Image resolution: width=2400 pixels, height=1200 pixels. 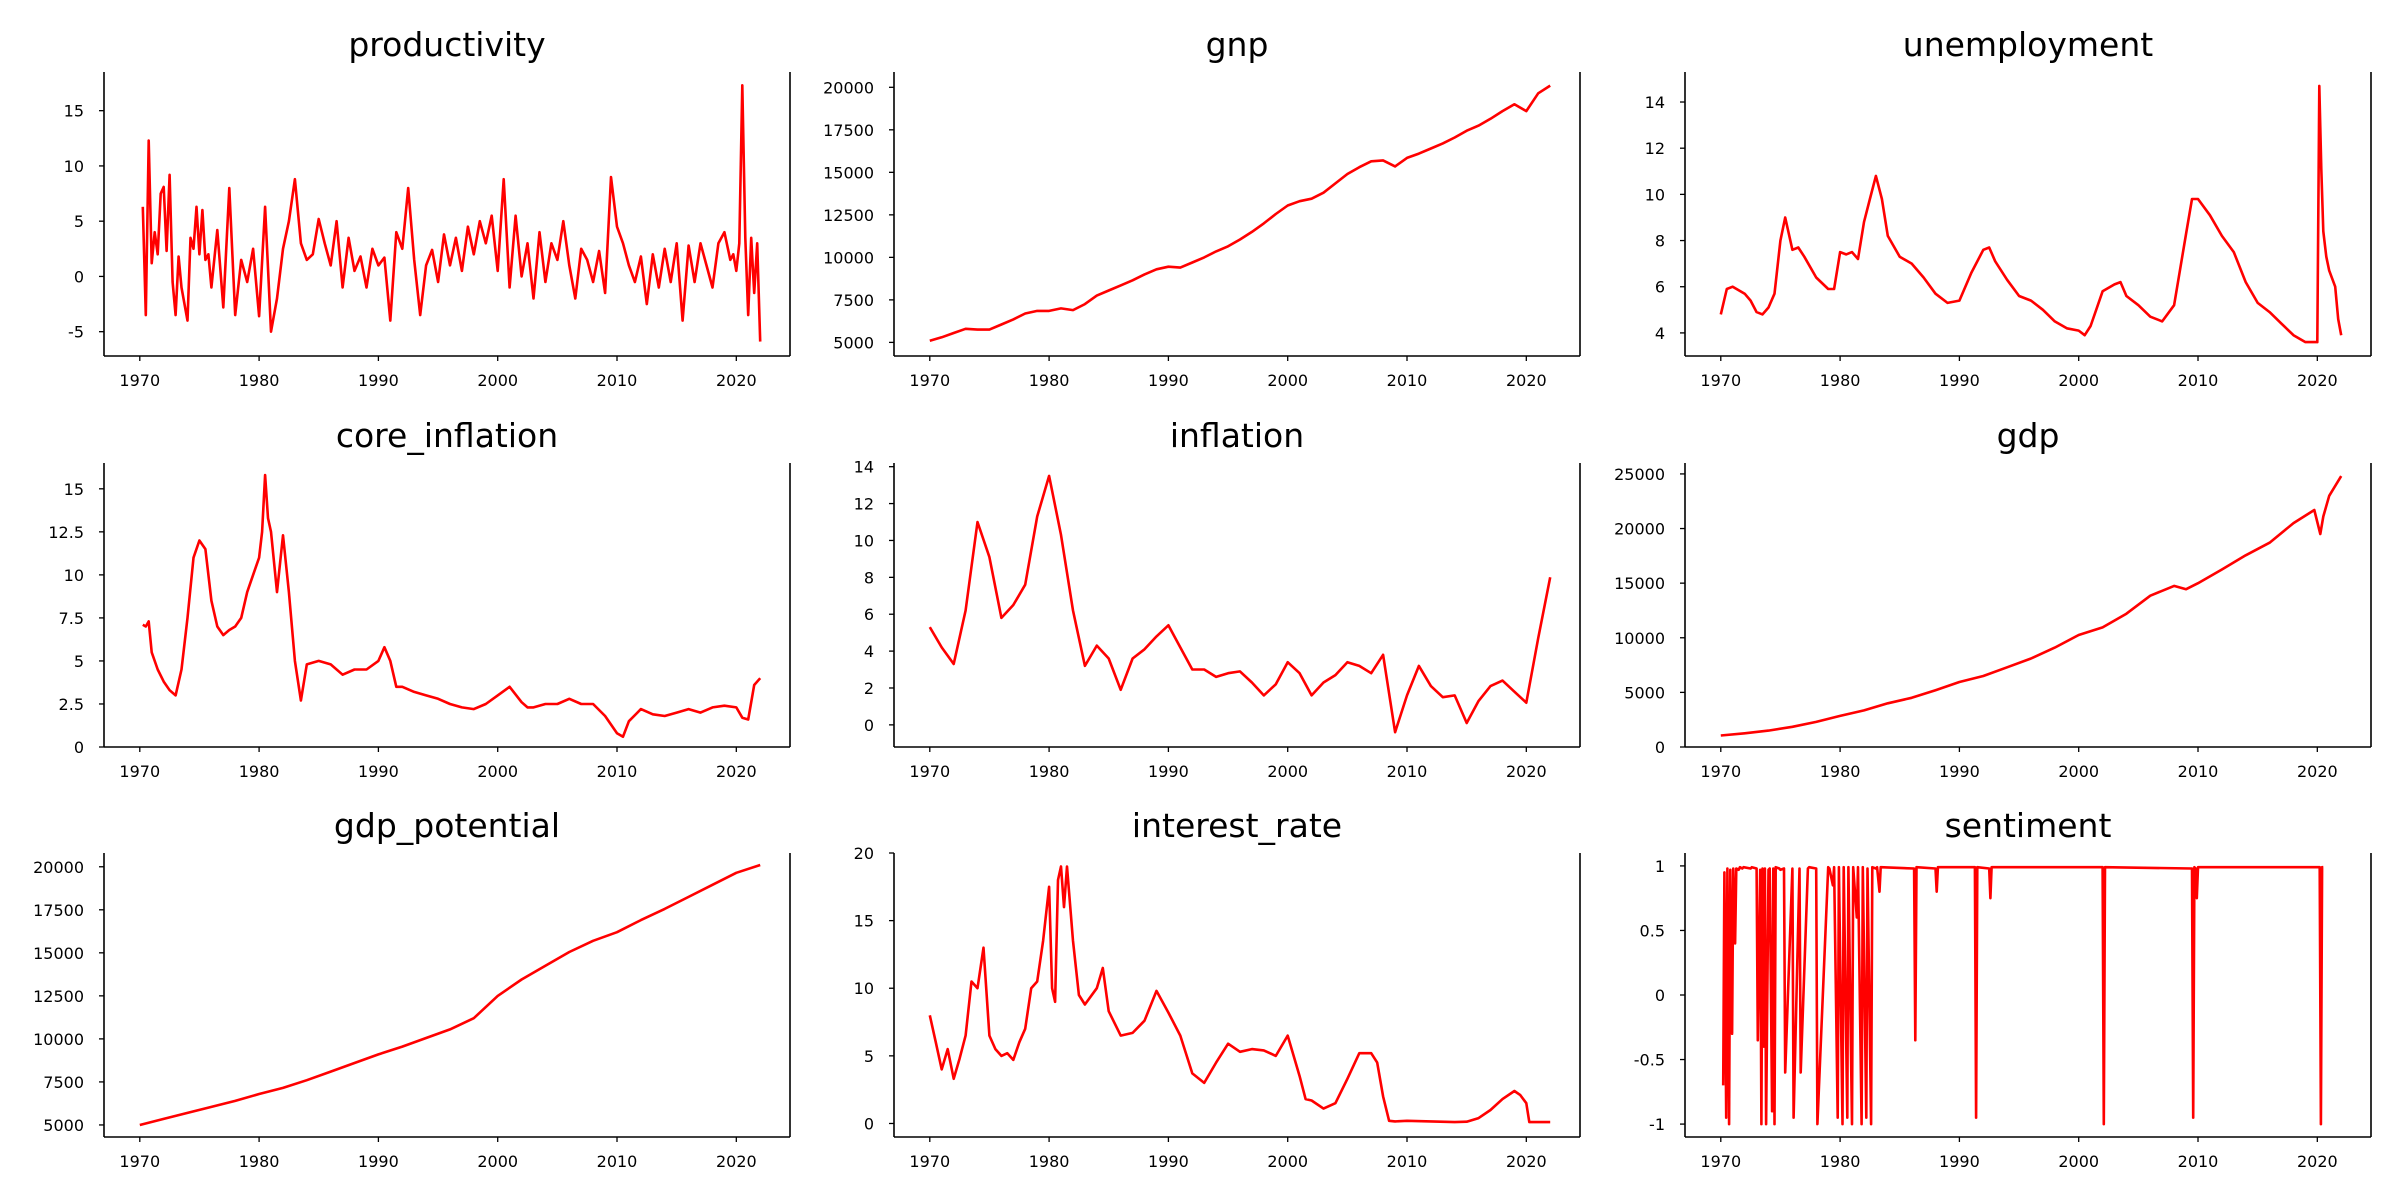 I want to click on y-tick-label: -0.5, so click(x=1649, y=1060).